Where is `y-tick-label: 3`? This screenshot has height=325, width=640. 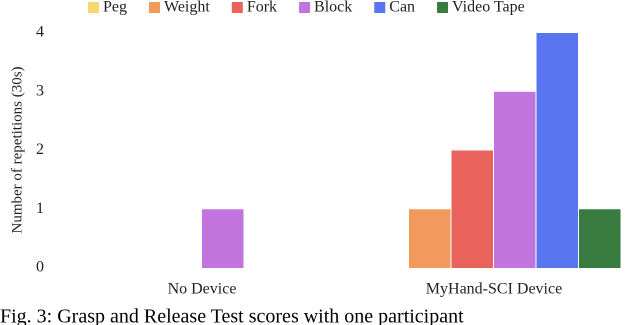
y-tick-label: 3 is located at coordinates (40, 90).